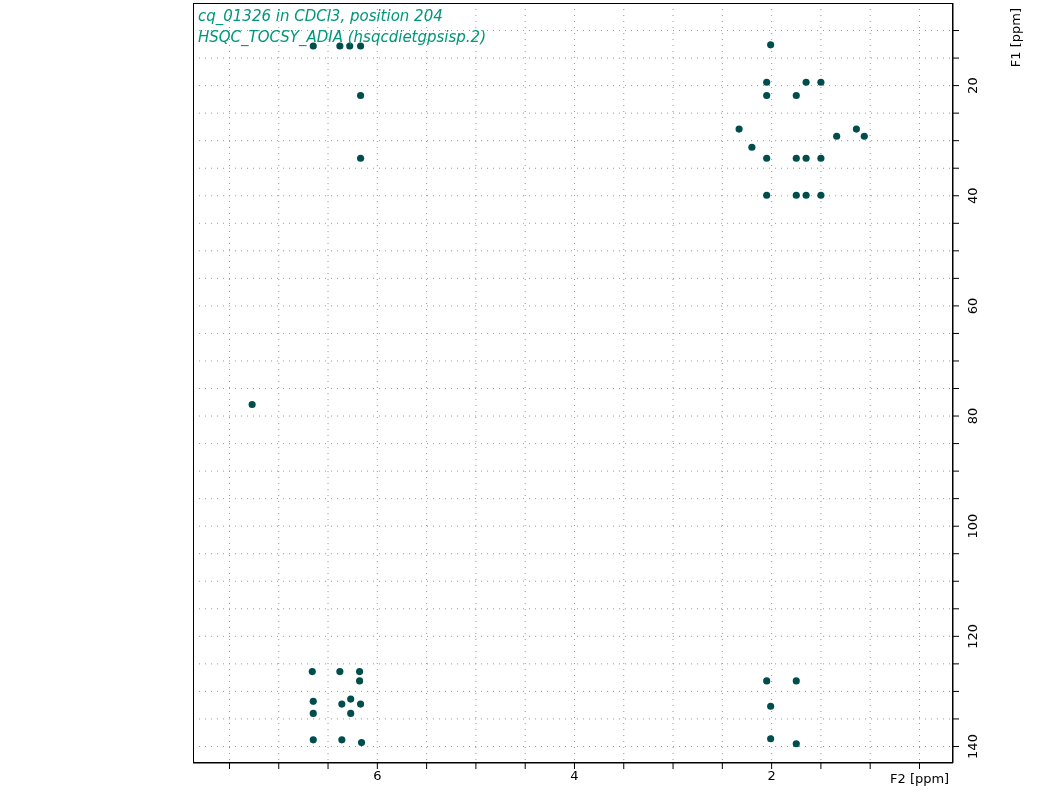 Image resolution: width=1060 pixels, height=793 pixels. Describe the element at coordinates (920, 778) in the screenshot. I see `x-axis-title: F2 [ppm]` at that location.